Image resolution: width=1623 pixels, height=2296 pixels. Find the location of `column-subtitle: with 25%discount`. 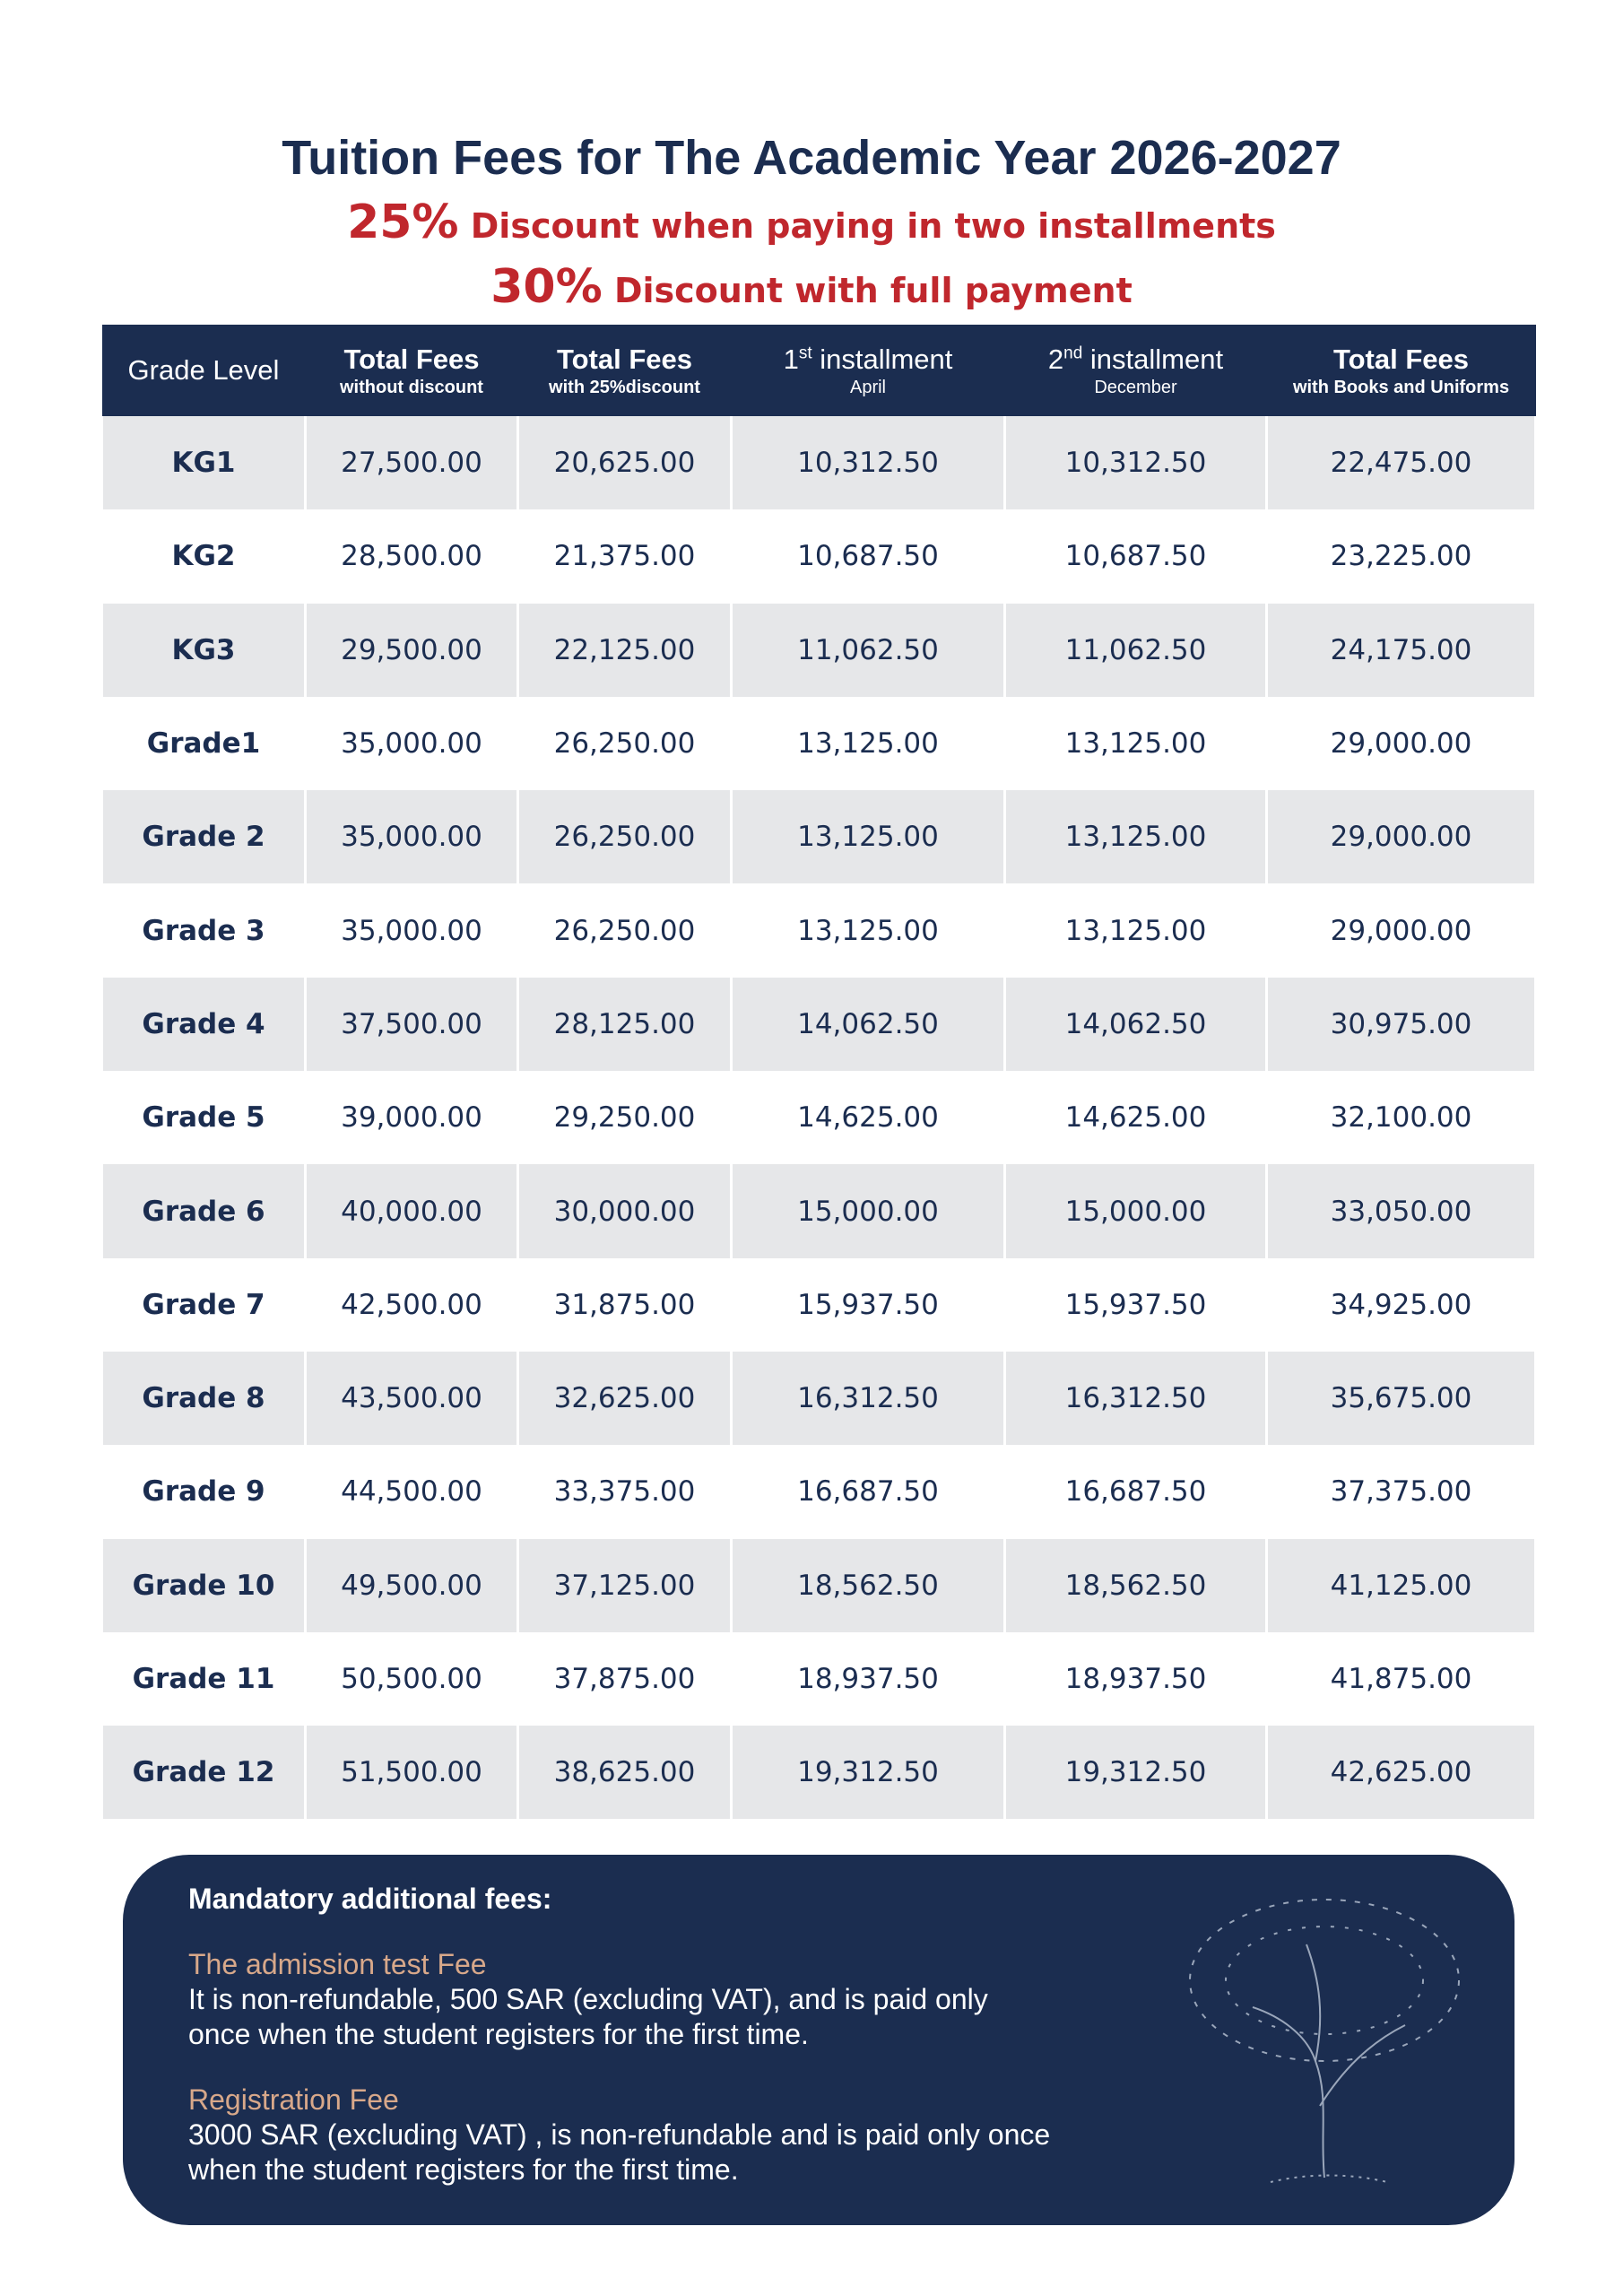

column-subtitle: with 25%discount is located at coordinates (624, 387).